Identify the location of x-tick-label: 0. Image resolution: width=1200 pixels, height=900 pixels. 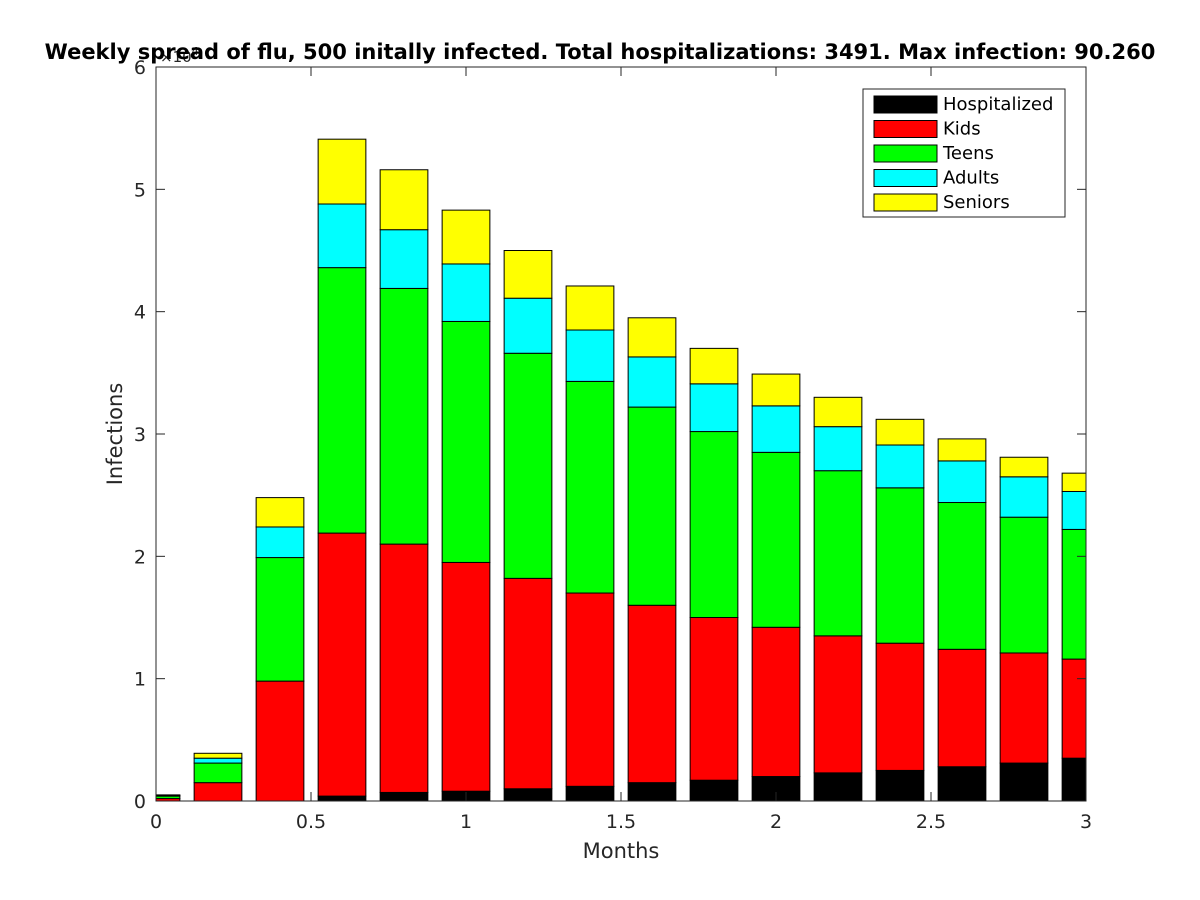
(156, 822).